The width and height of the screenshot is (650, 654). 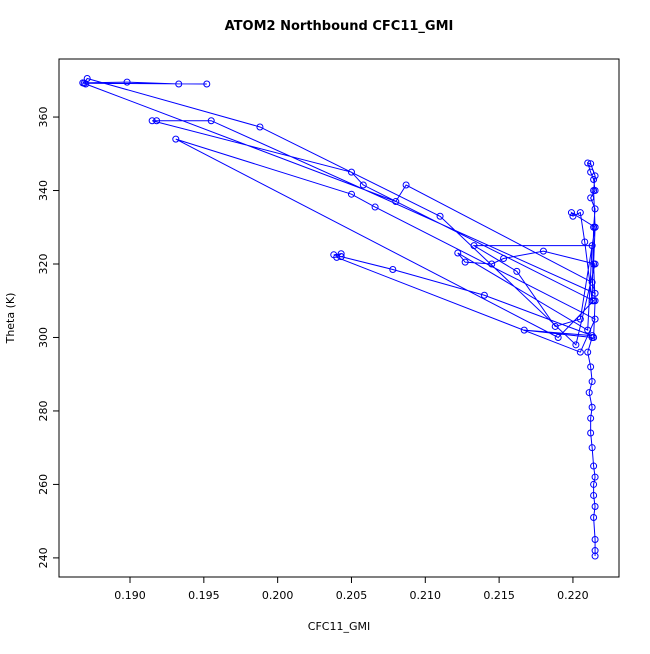 What do you see at coordinates (43, 557) in the screenshot?
I see `y-tick-label: 240` at bounding box center [43, 557].